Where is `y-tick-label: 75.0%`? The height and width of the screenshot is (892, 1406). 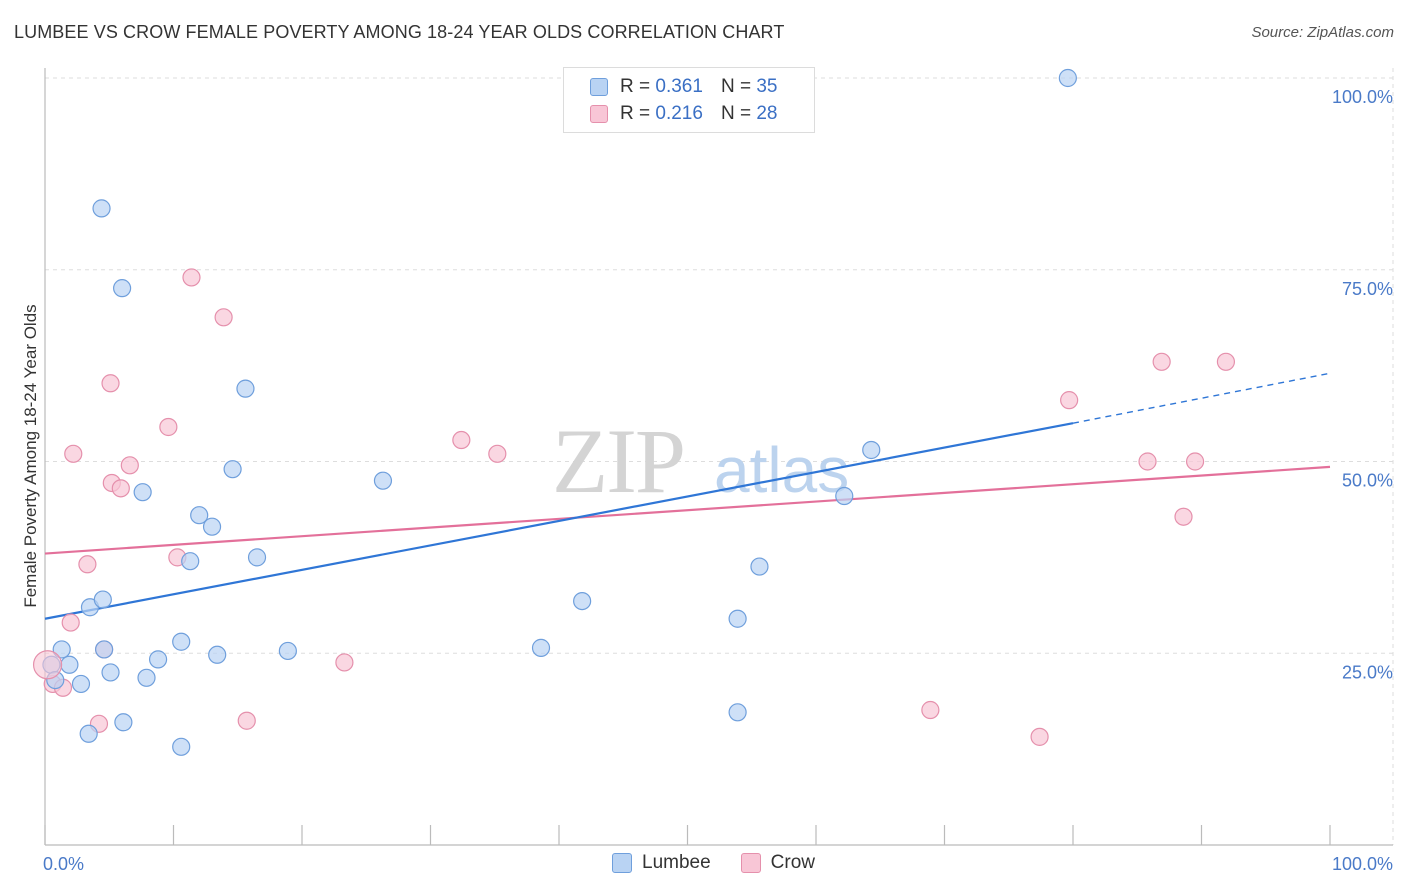
y-tick-label: 75.0% is located at coordinates (1367, 289).